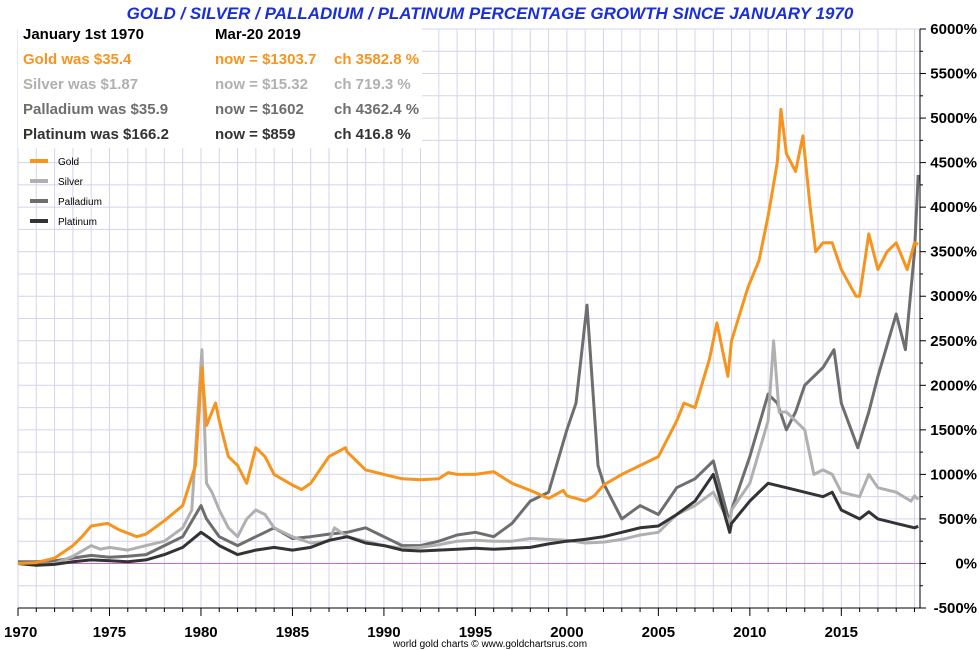  I want to click on y-tick-label: 500%, so click(958, 519).